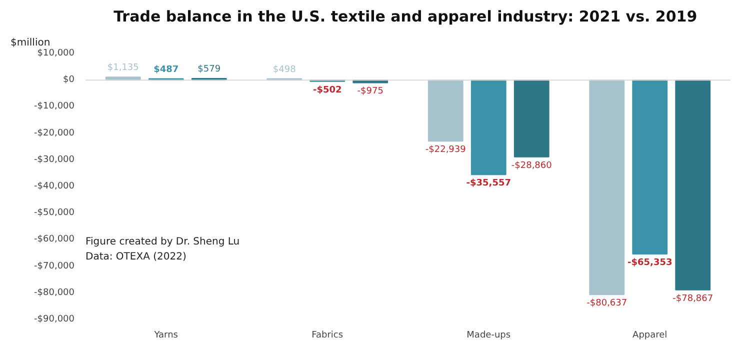 This screenshot has height=349, width=745. What do you see at coordinates (54, 293) in the screenshot?
I see `y-tick-label: -$80,000` at bounding box center [54, 293].